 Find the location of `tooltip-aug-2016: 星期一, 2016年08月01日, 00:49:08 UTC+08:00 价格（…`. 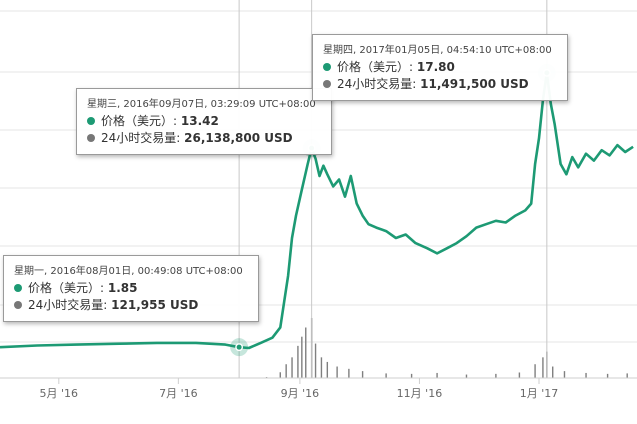

tooltip-aug-2016: 星期一, 2016年08月01日, 00:49:08 UTC+08:00 价格（… is located at coordinates (131, 288).